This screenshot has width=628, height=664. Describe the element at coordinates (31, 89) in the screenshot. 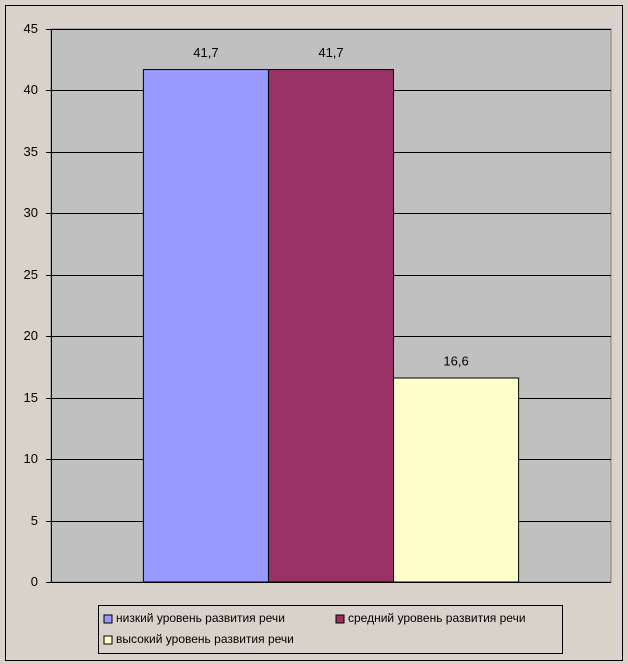

I see `y-tick-label: 40` at that location.